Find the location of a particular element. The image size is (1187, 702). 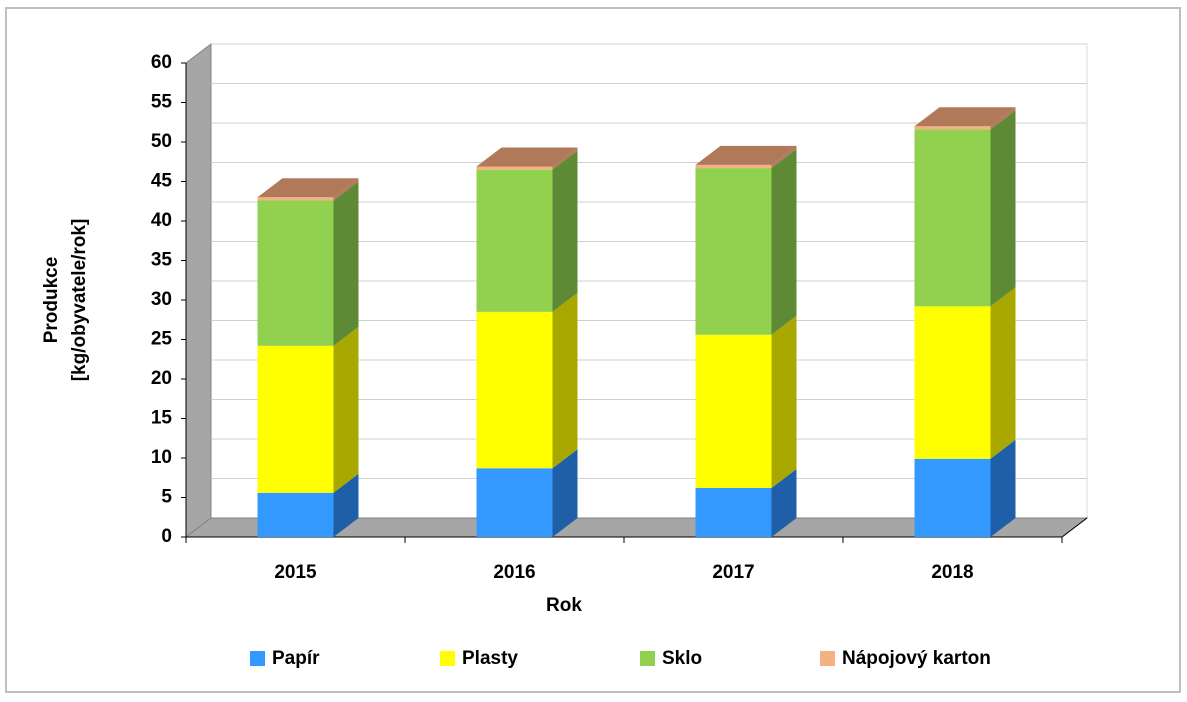

x-tick-label: 2017 is located at coordinates (733, 572).